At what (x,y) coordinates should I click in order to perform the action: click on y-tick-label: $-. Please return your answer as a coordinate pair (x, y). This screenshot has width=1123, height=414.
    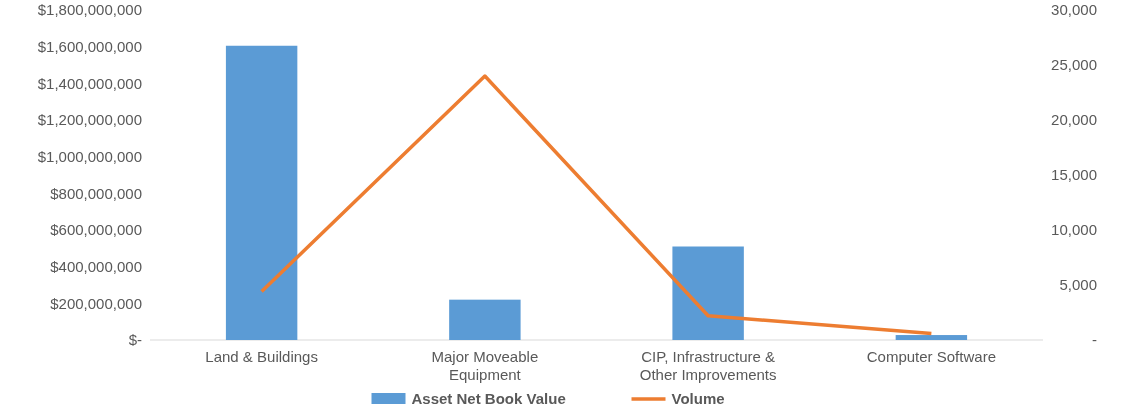
    Looking at the image, I should click on (135, 340).